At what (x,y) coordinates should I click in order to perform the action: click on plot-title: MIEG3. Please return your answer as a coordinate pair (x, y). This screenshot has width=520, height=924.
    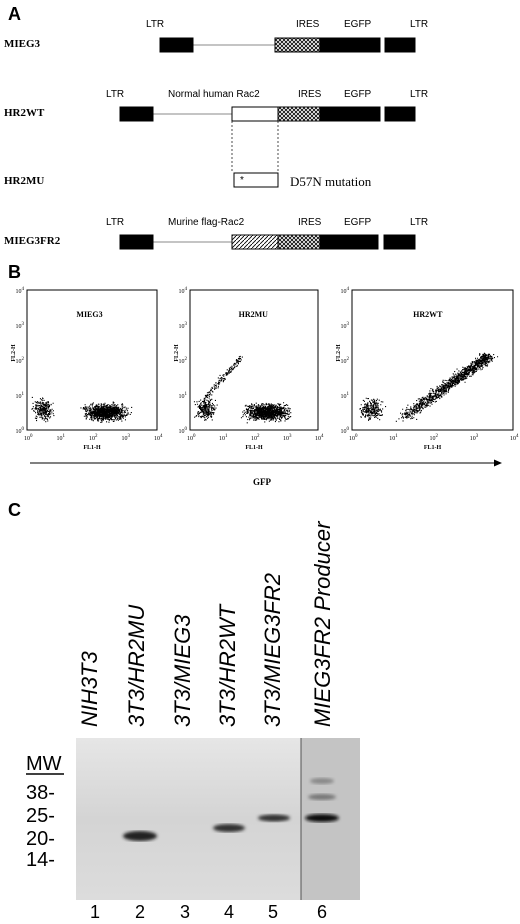
    Looking at the image, I should click on (89, 314).